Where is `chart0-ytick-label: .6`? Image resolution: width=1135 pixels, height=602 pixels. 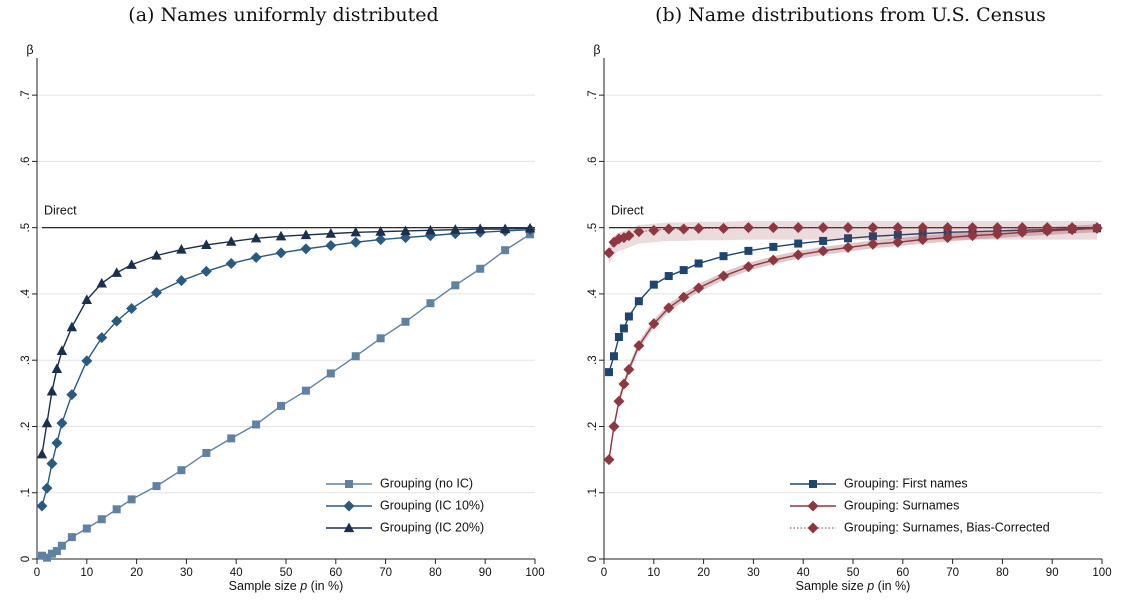
chart0-ytick-label: .6 is located at coordinates (26, 162).